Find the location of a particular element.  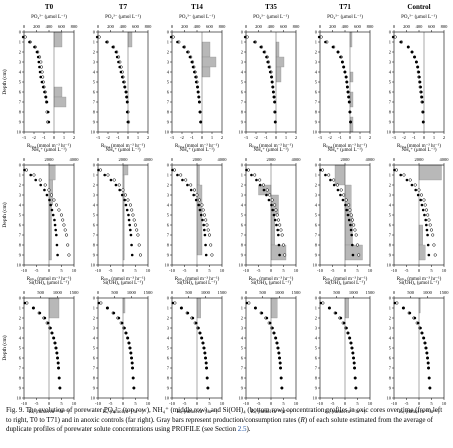

rate-tick-label: -10 is located at coordinates (246, 270).